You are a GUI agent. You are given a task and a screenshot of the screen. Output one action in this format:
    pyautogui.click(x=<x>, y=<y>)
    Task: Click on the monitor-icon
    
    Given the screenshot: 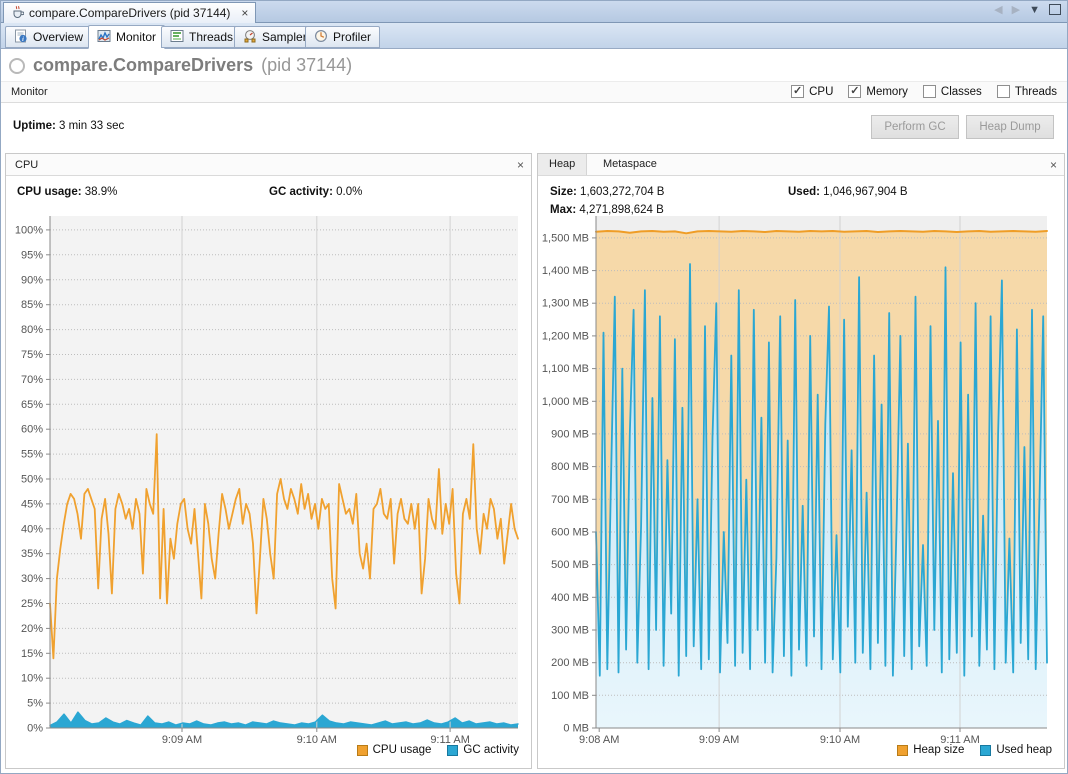 What is the action you would take?
    pyautogui.click(x=104, y=37)
    